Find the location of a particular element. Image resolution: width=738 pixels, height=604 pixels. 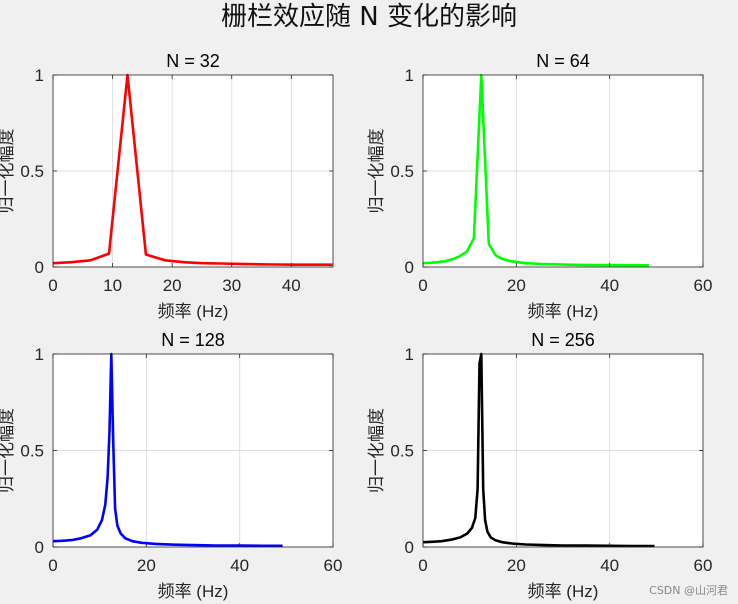

subplot-title: N = 128 is located at coordinates (193, 340).